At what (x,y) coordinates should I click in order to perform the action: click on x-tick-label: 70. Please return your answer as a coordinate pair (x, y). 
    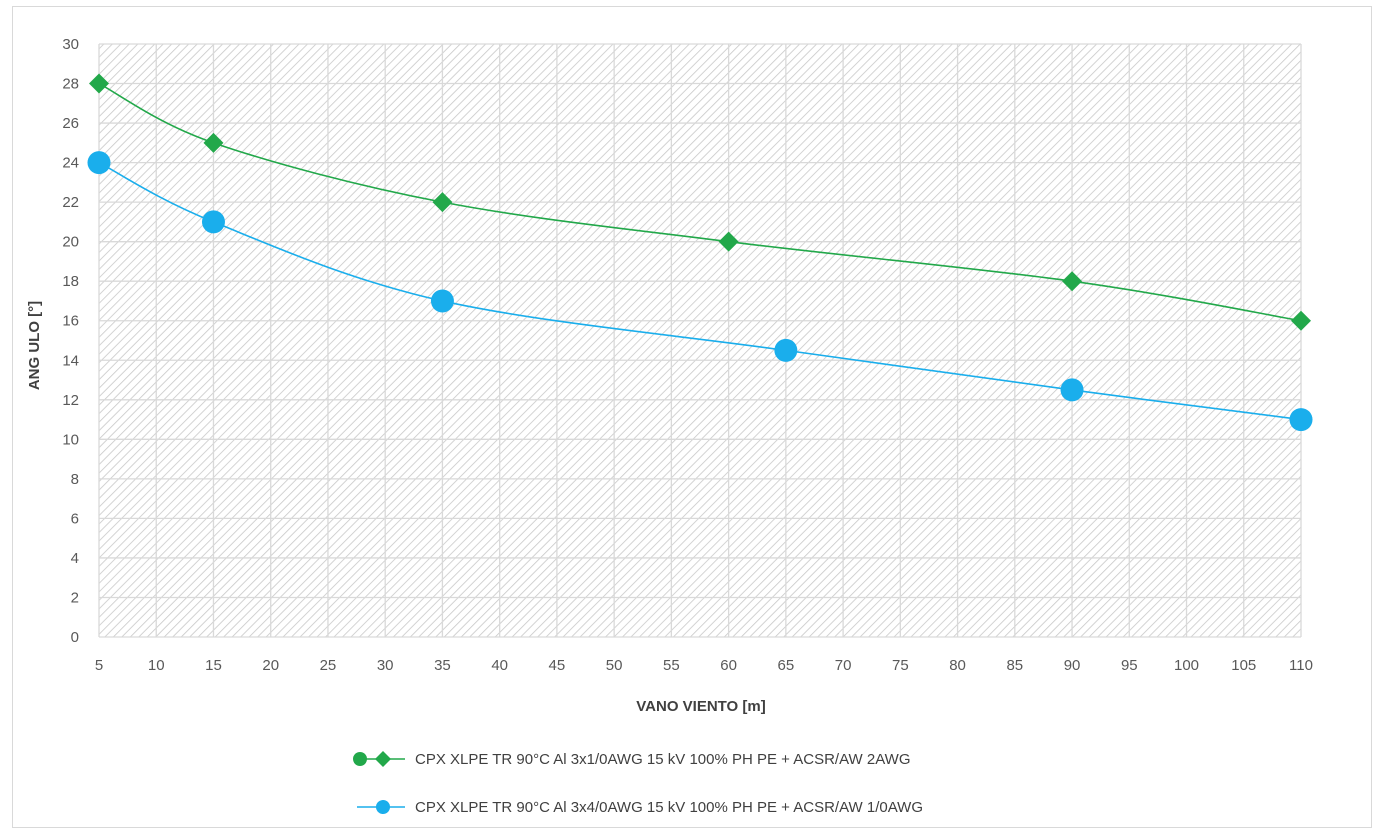
    Looking at the image, I should click on (843, 665).